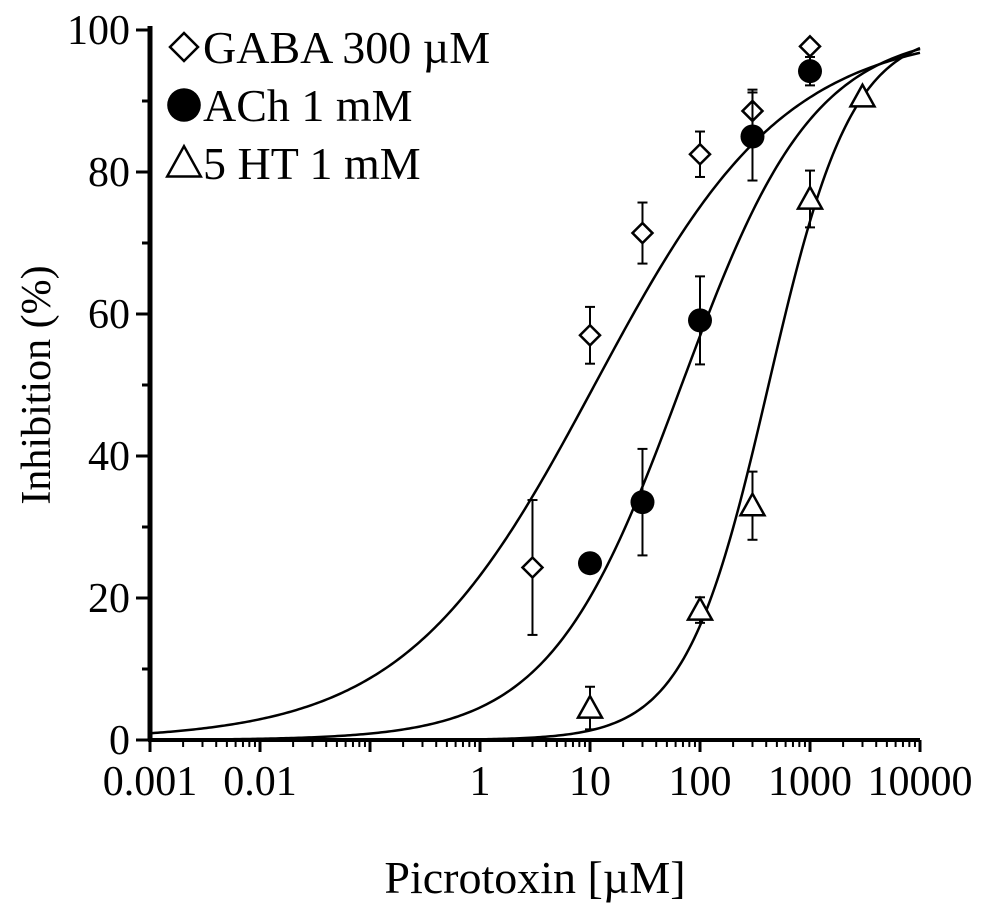 The height and width of the screenshot is (905, 987). Describe the element at coordinates (260, 782) in the screenshot. I see `x-tick-label: 0.01` at that location.